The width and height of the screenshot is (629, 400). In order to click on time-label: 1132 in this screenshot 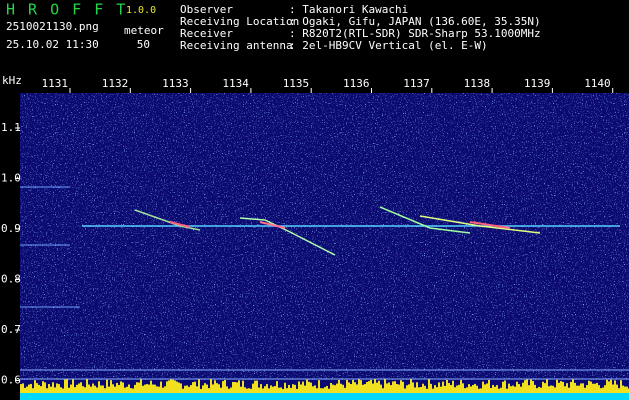, I will do `click(115, 83)`.